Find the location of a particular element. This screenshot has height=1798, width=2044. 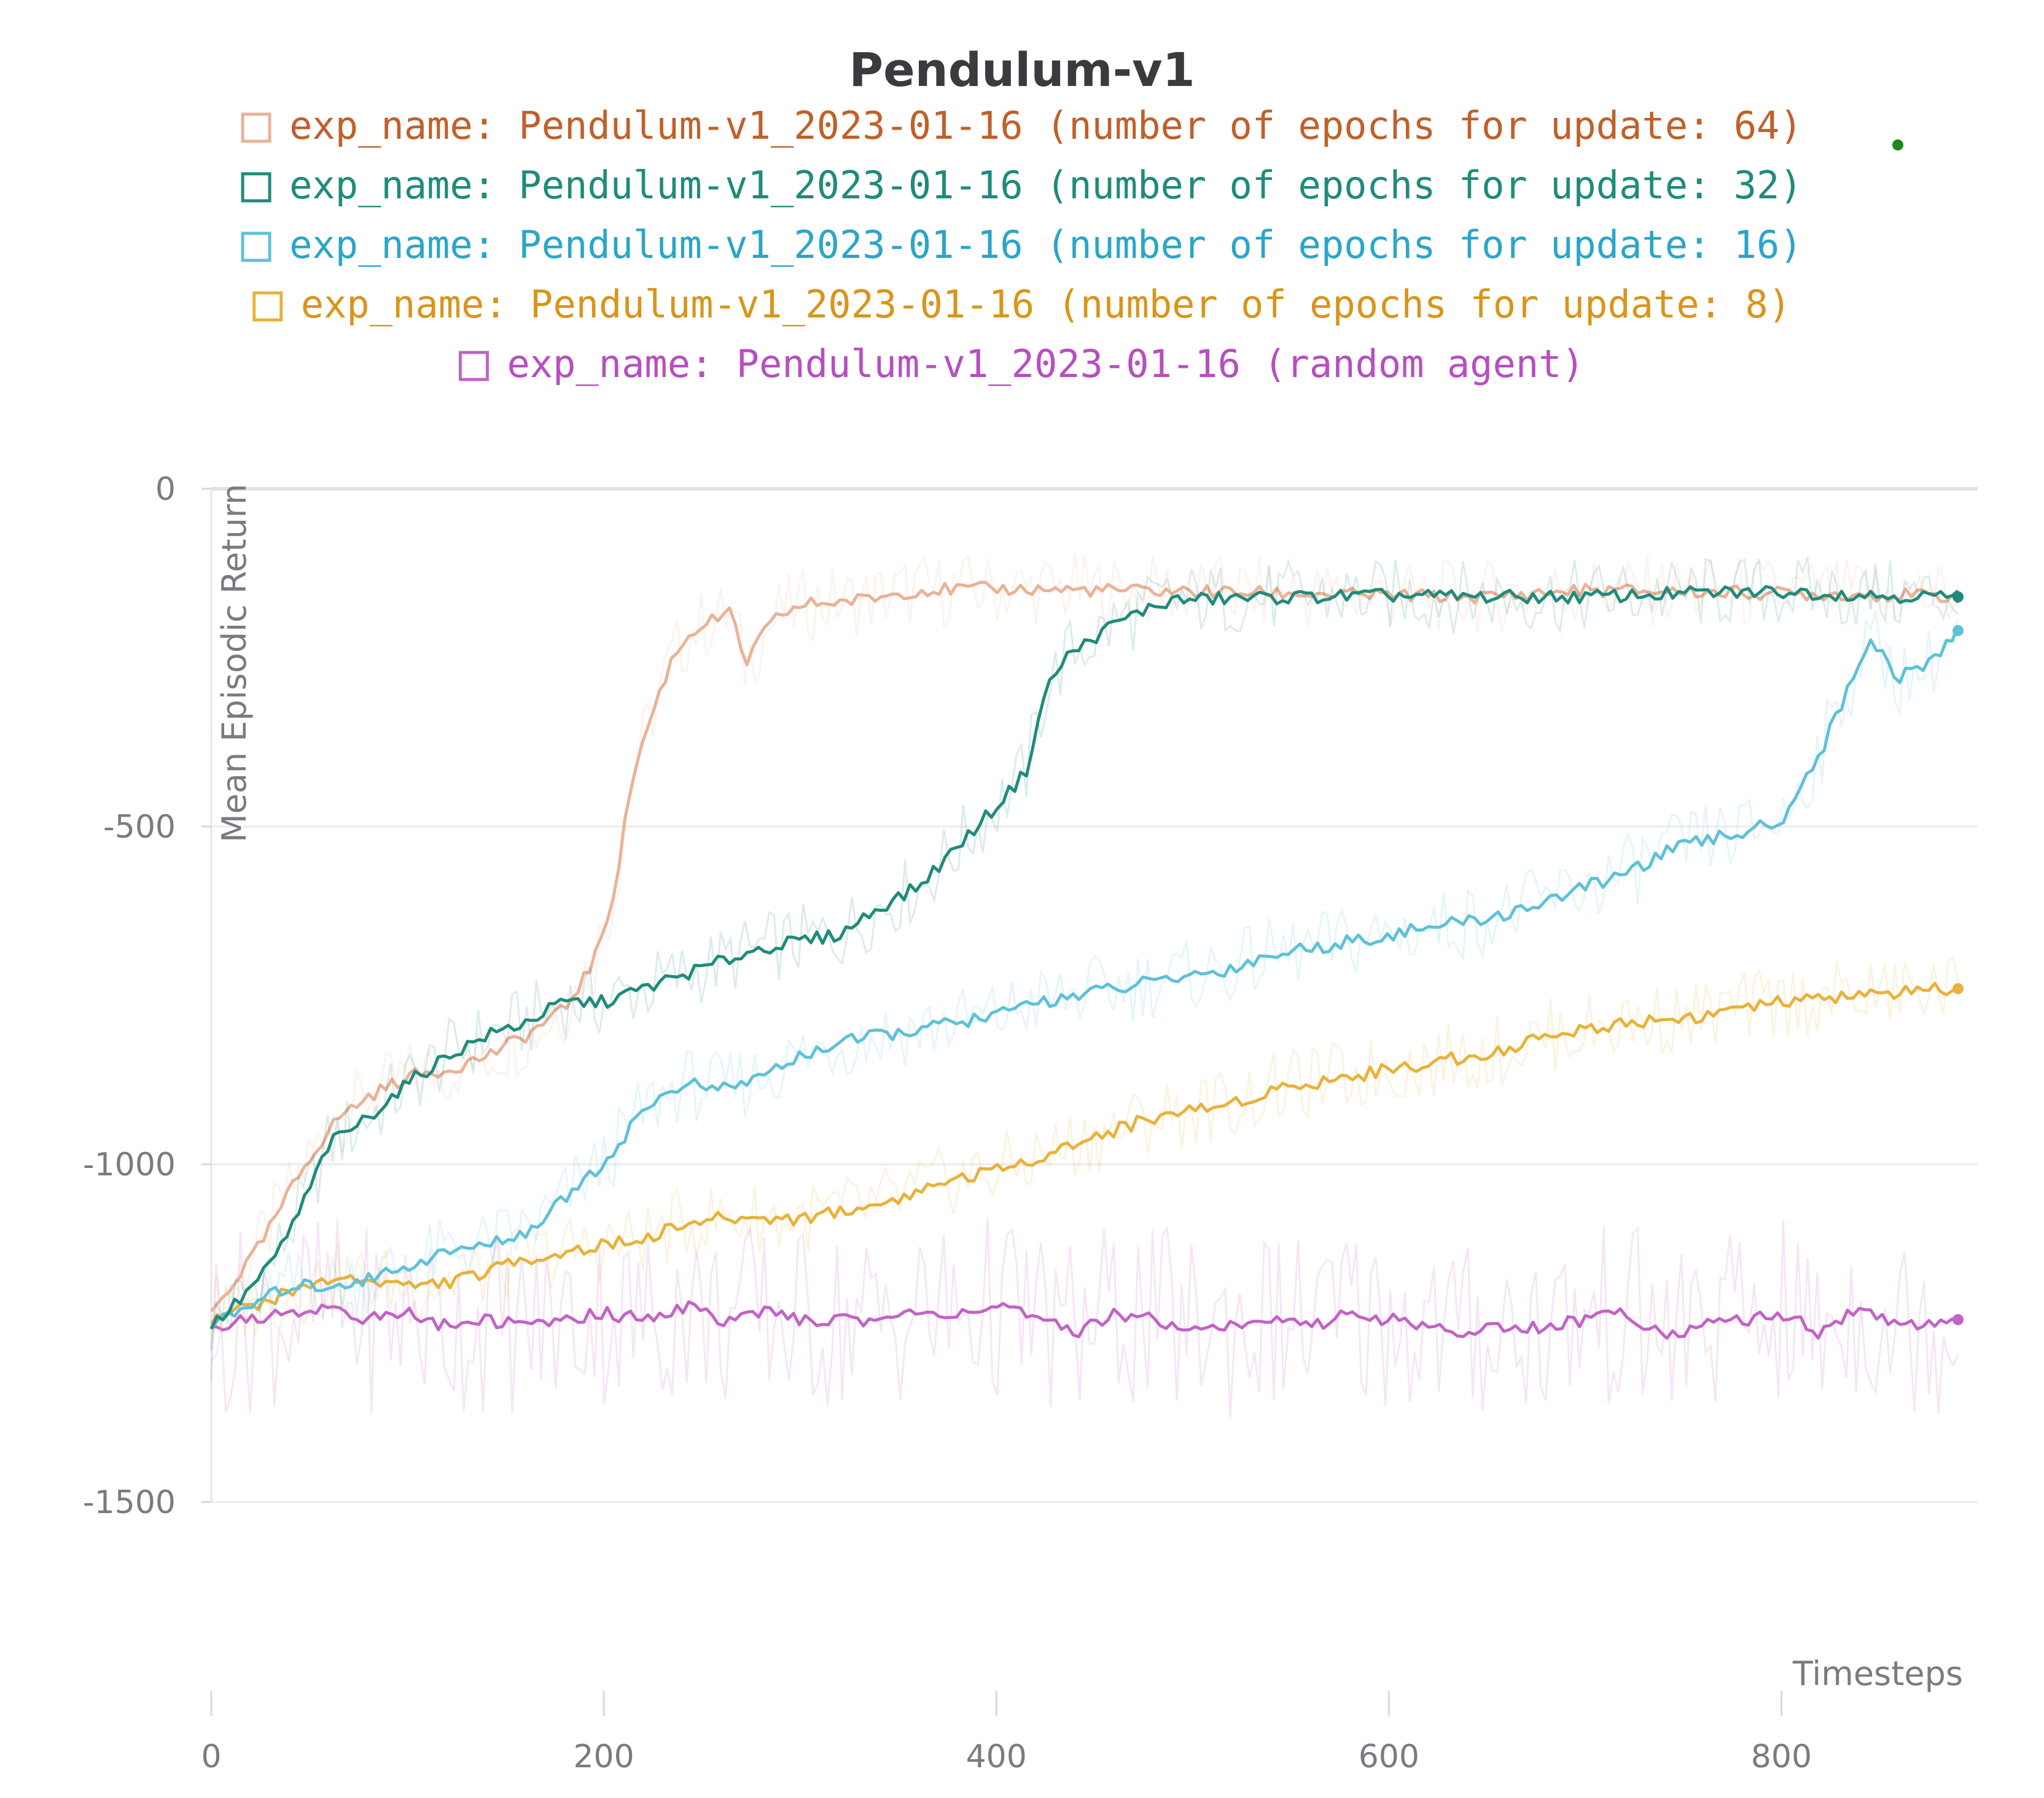

x-tick-label-1: 200 is located at coordinates (603, 1756).